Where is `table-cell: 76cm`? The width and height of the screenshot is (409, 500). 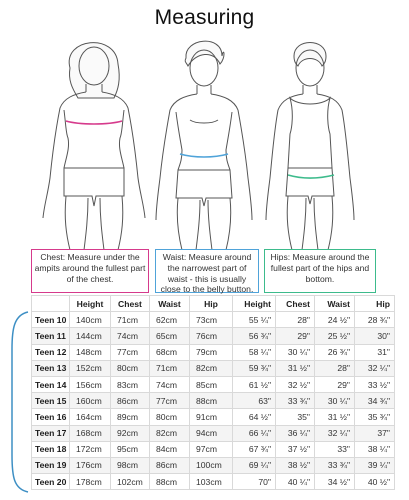 table-cell: 76cm is located at coordinates (211, 336).